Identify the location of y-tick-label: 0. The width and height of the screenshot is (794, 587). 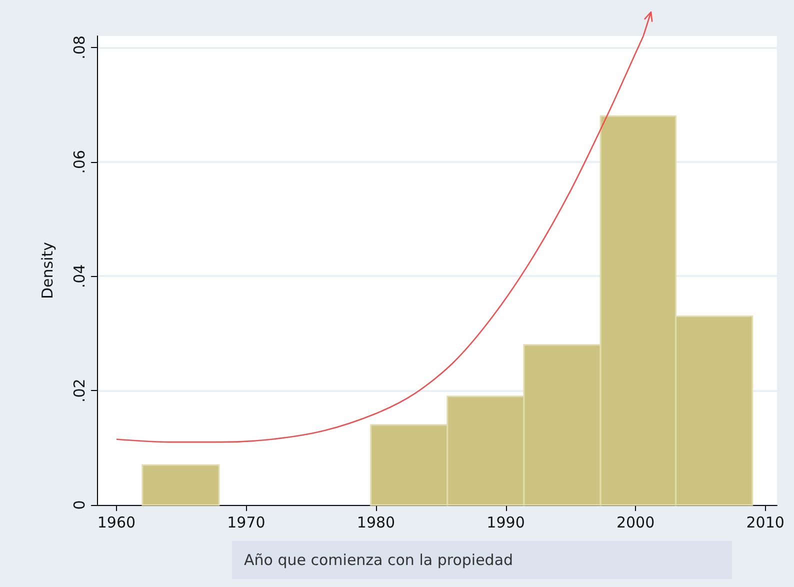
(79, 505).